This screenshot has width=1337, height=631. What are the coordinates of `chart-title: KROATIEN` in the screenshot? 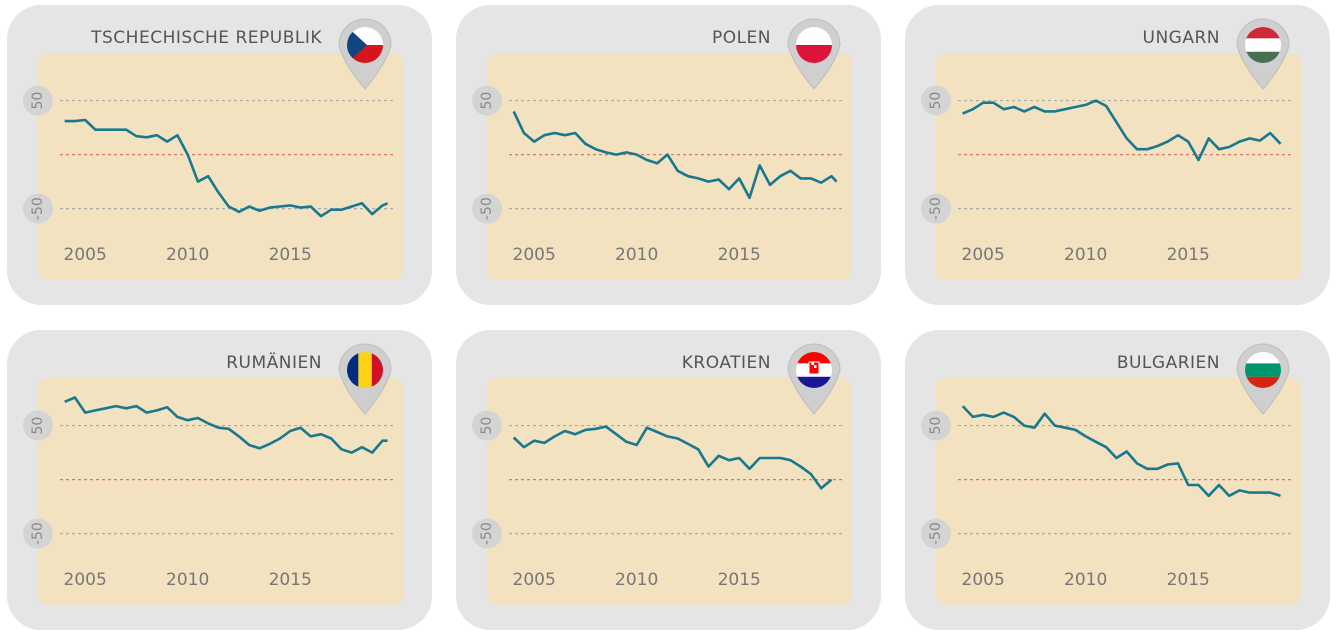 It's located at (726, 363).